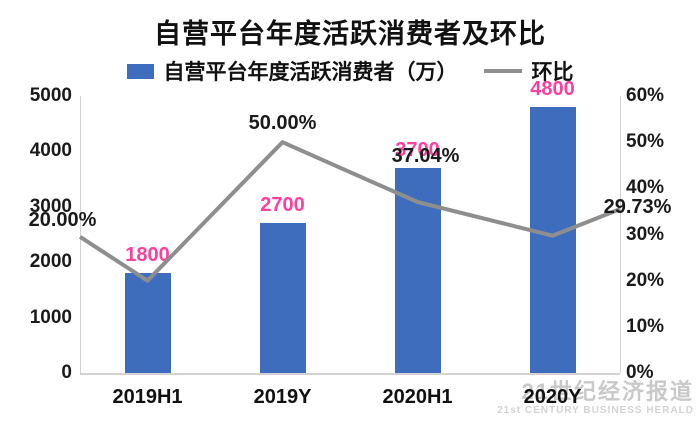 The image size is (700, 424). What do you see at coordinates (147, 397) in the screenshot?
I see `x-axis-category-label: 2019H1` at bounding box center [147, 397].